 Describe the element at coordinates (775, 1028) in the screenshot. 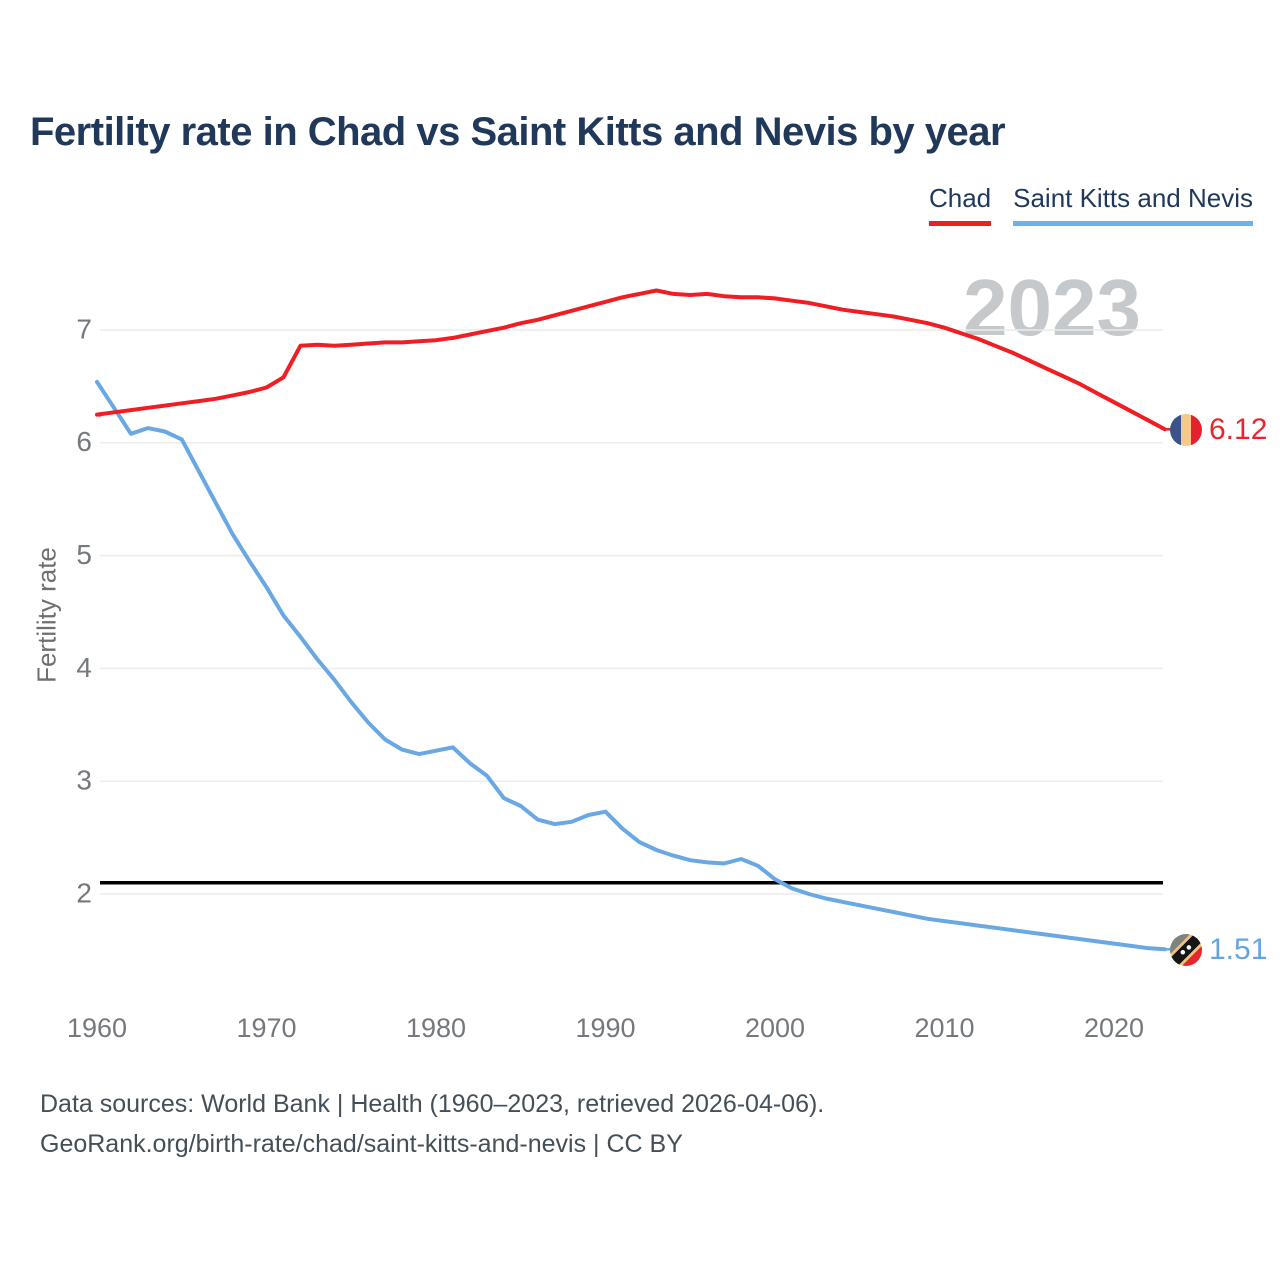

I see `x-tick-2000: 2000` at that location.